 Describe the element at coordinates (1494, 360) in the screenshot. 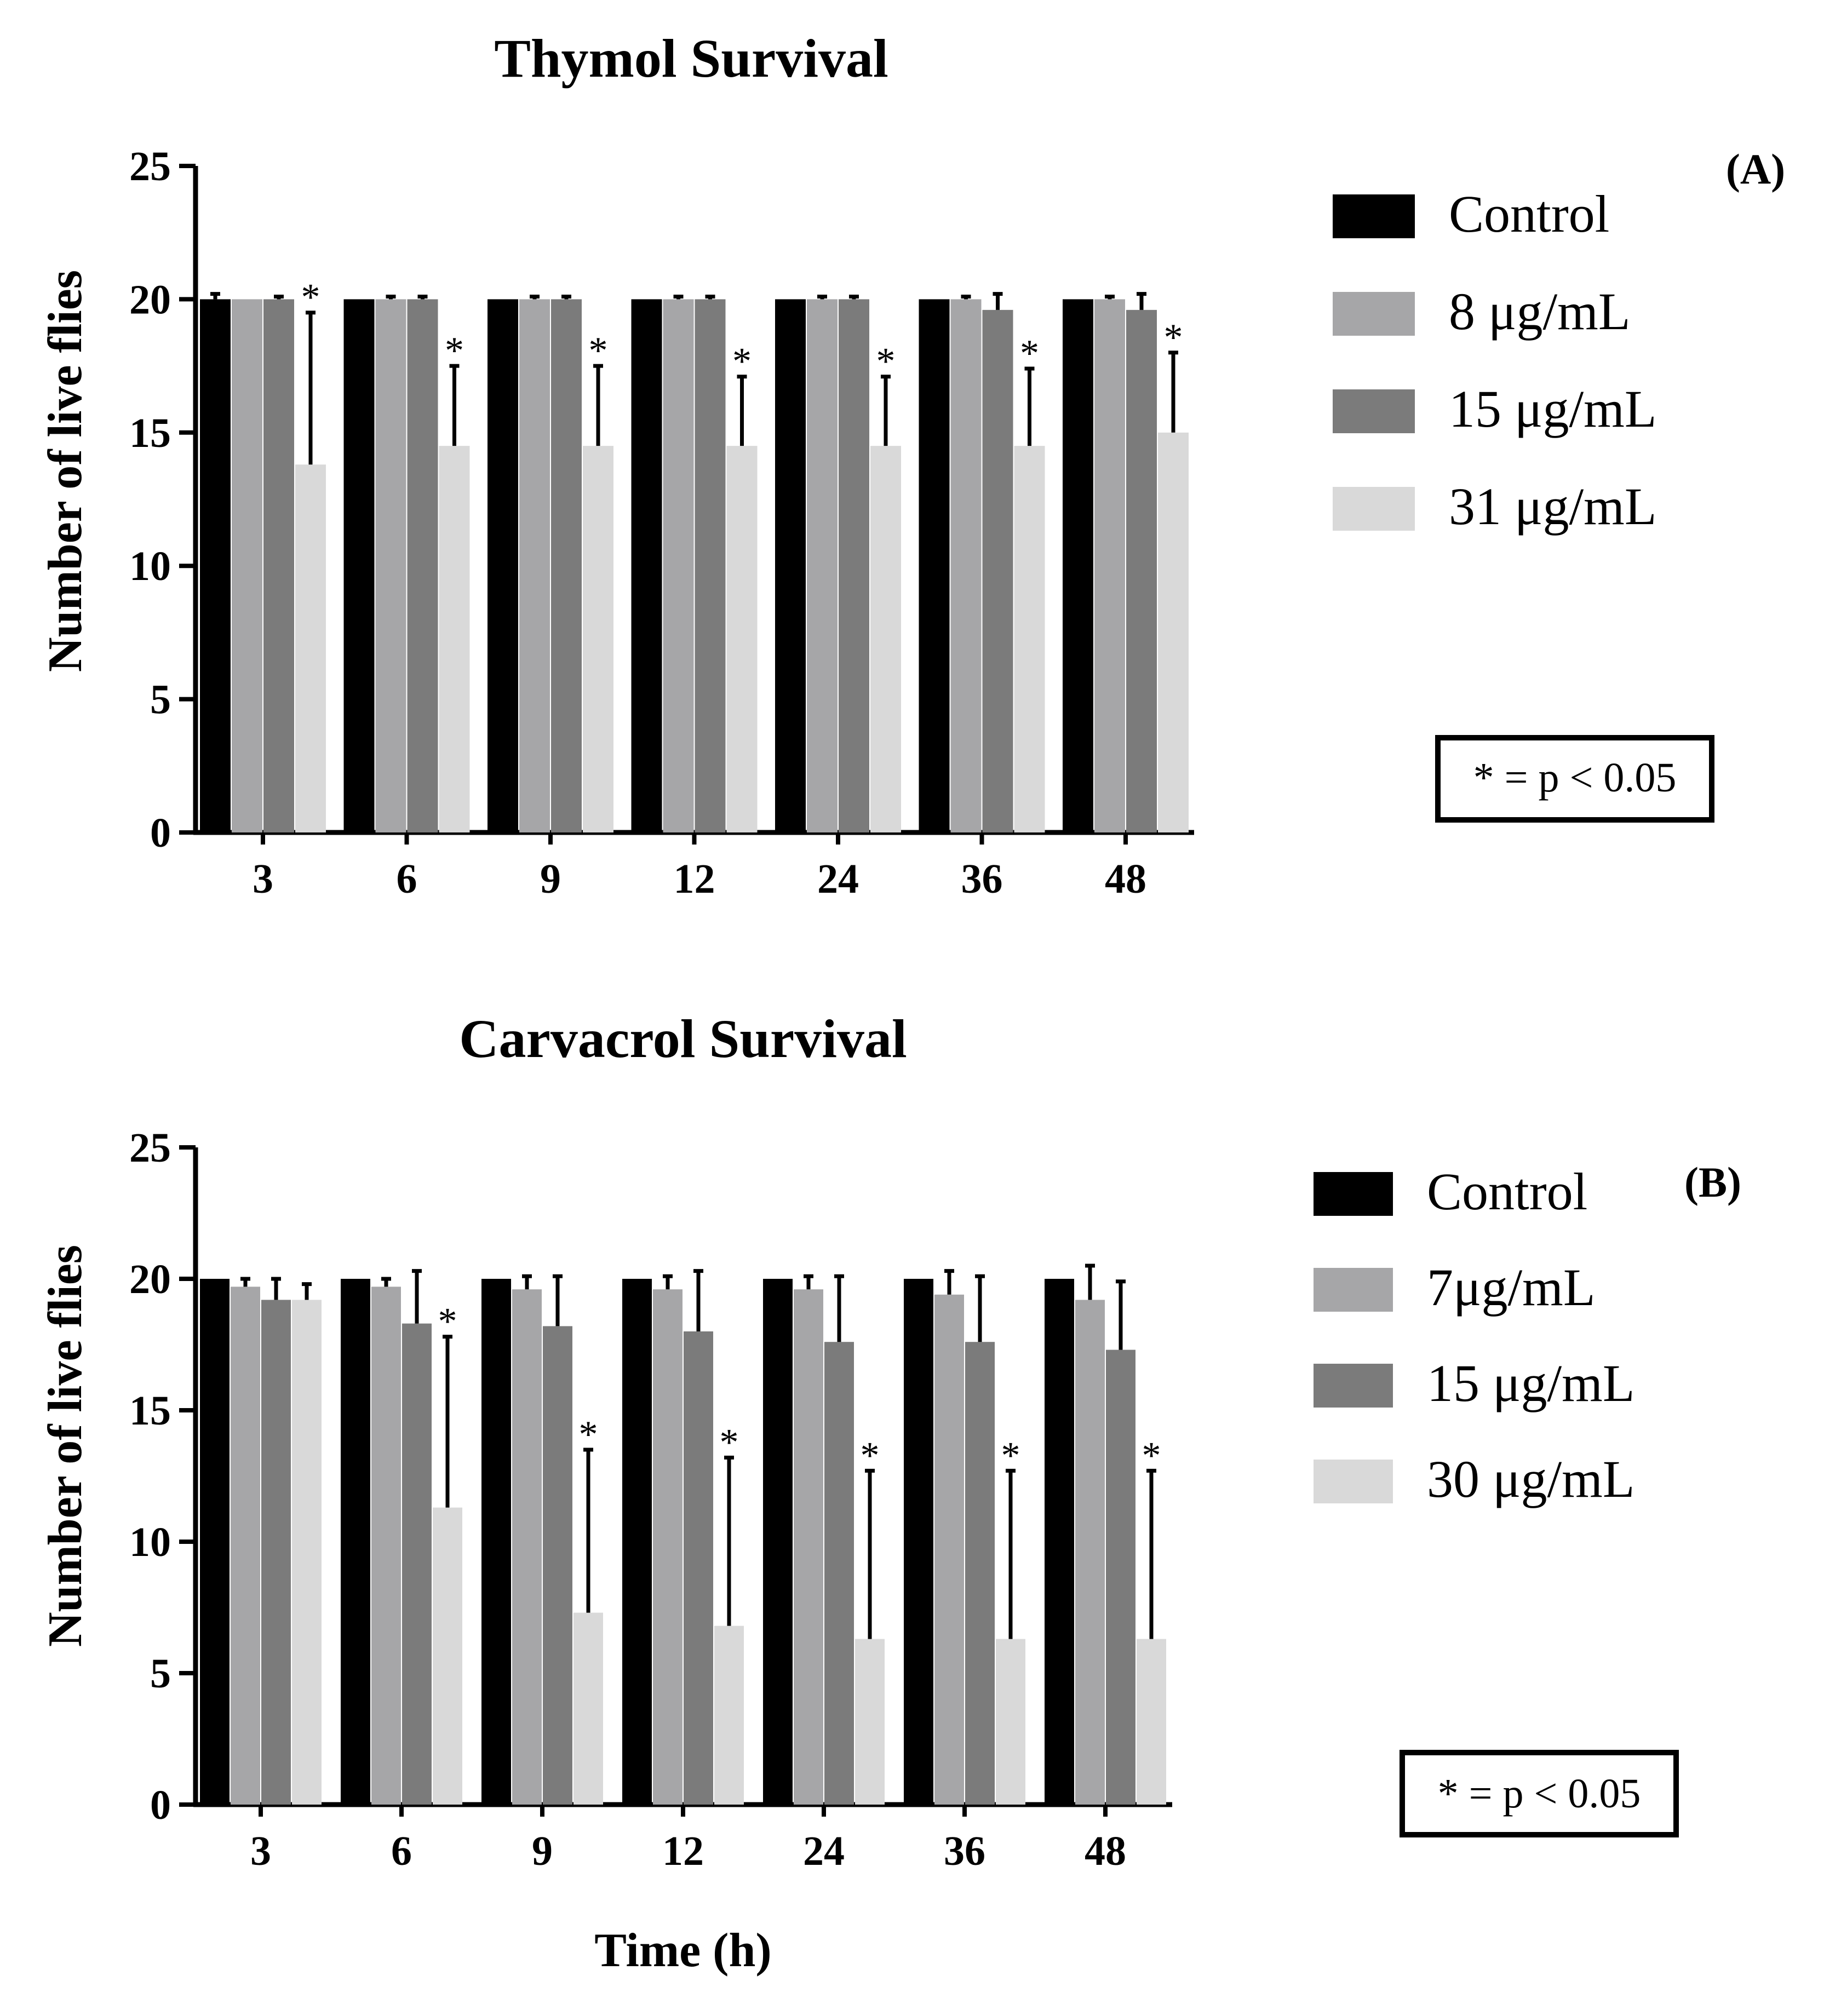

I see `legend: Control 8 μg/mL 15 μg/mL 31 μg/mL` at that location.